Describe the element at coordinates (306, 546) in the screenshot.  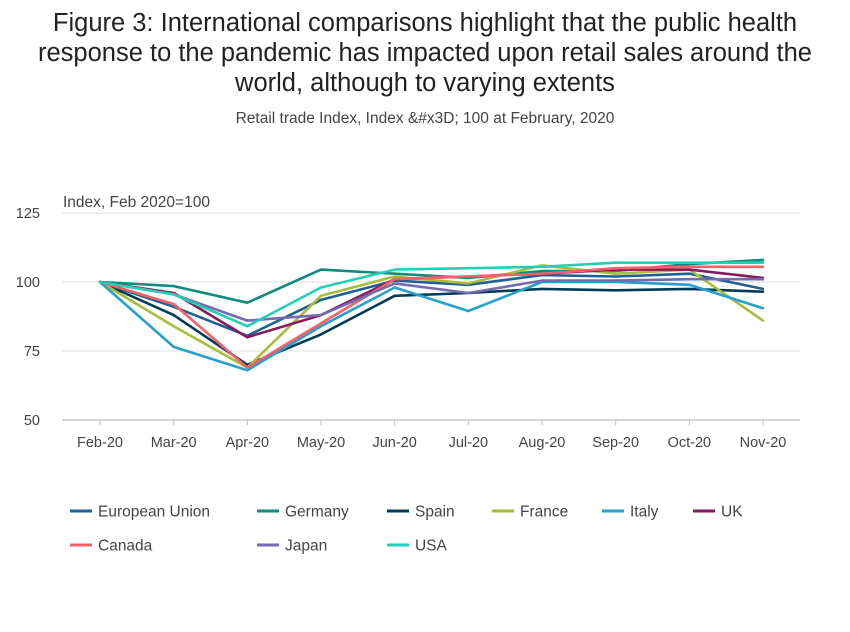
I see `legend-label: Japan` at that location.